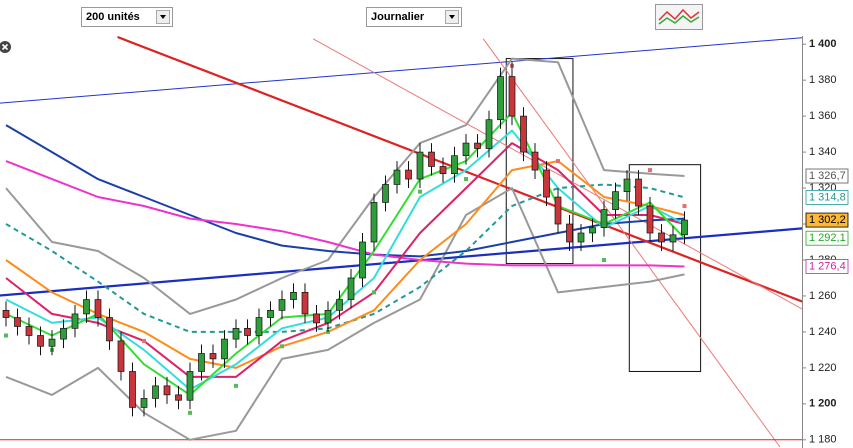 The height and width of the screenshot is (448, 853). Describe the element at coordinates (823, 440) in the screenshot. I see `y-tick-label: 1 180` at that location.